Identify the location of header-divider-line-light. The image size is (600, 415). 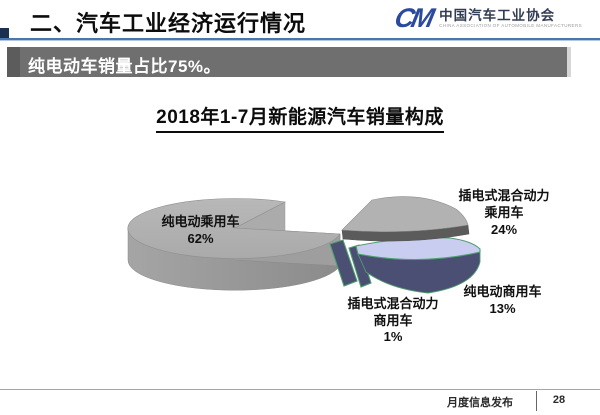
(300, 40).